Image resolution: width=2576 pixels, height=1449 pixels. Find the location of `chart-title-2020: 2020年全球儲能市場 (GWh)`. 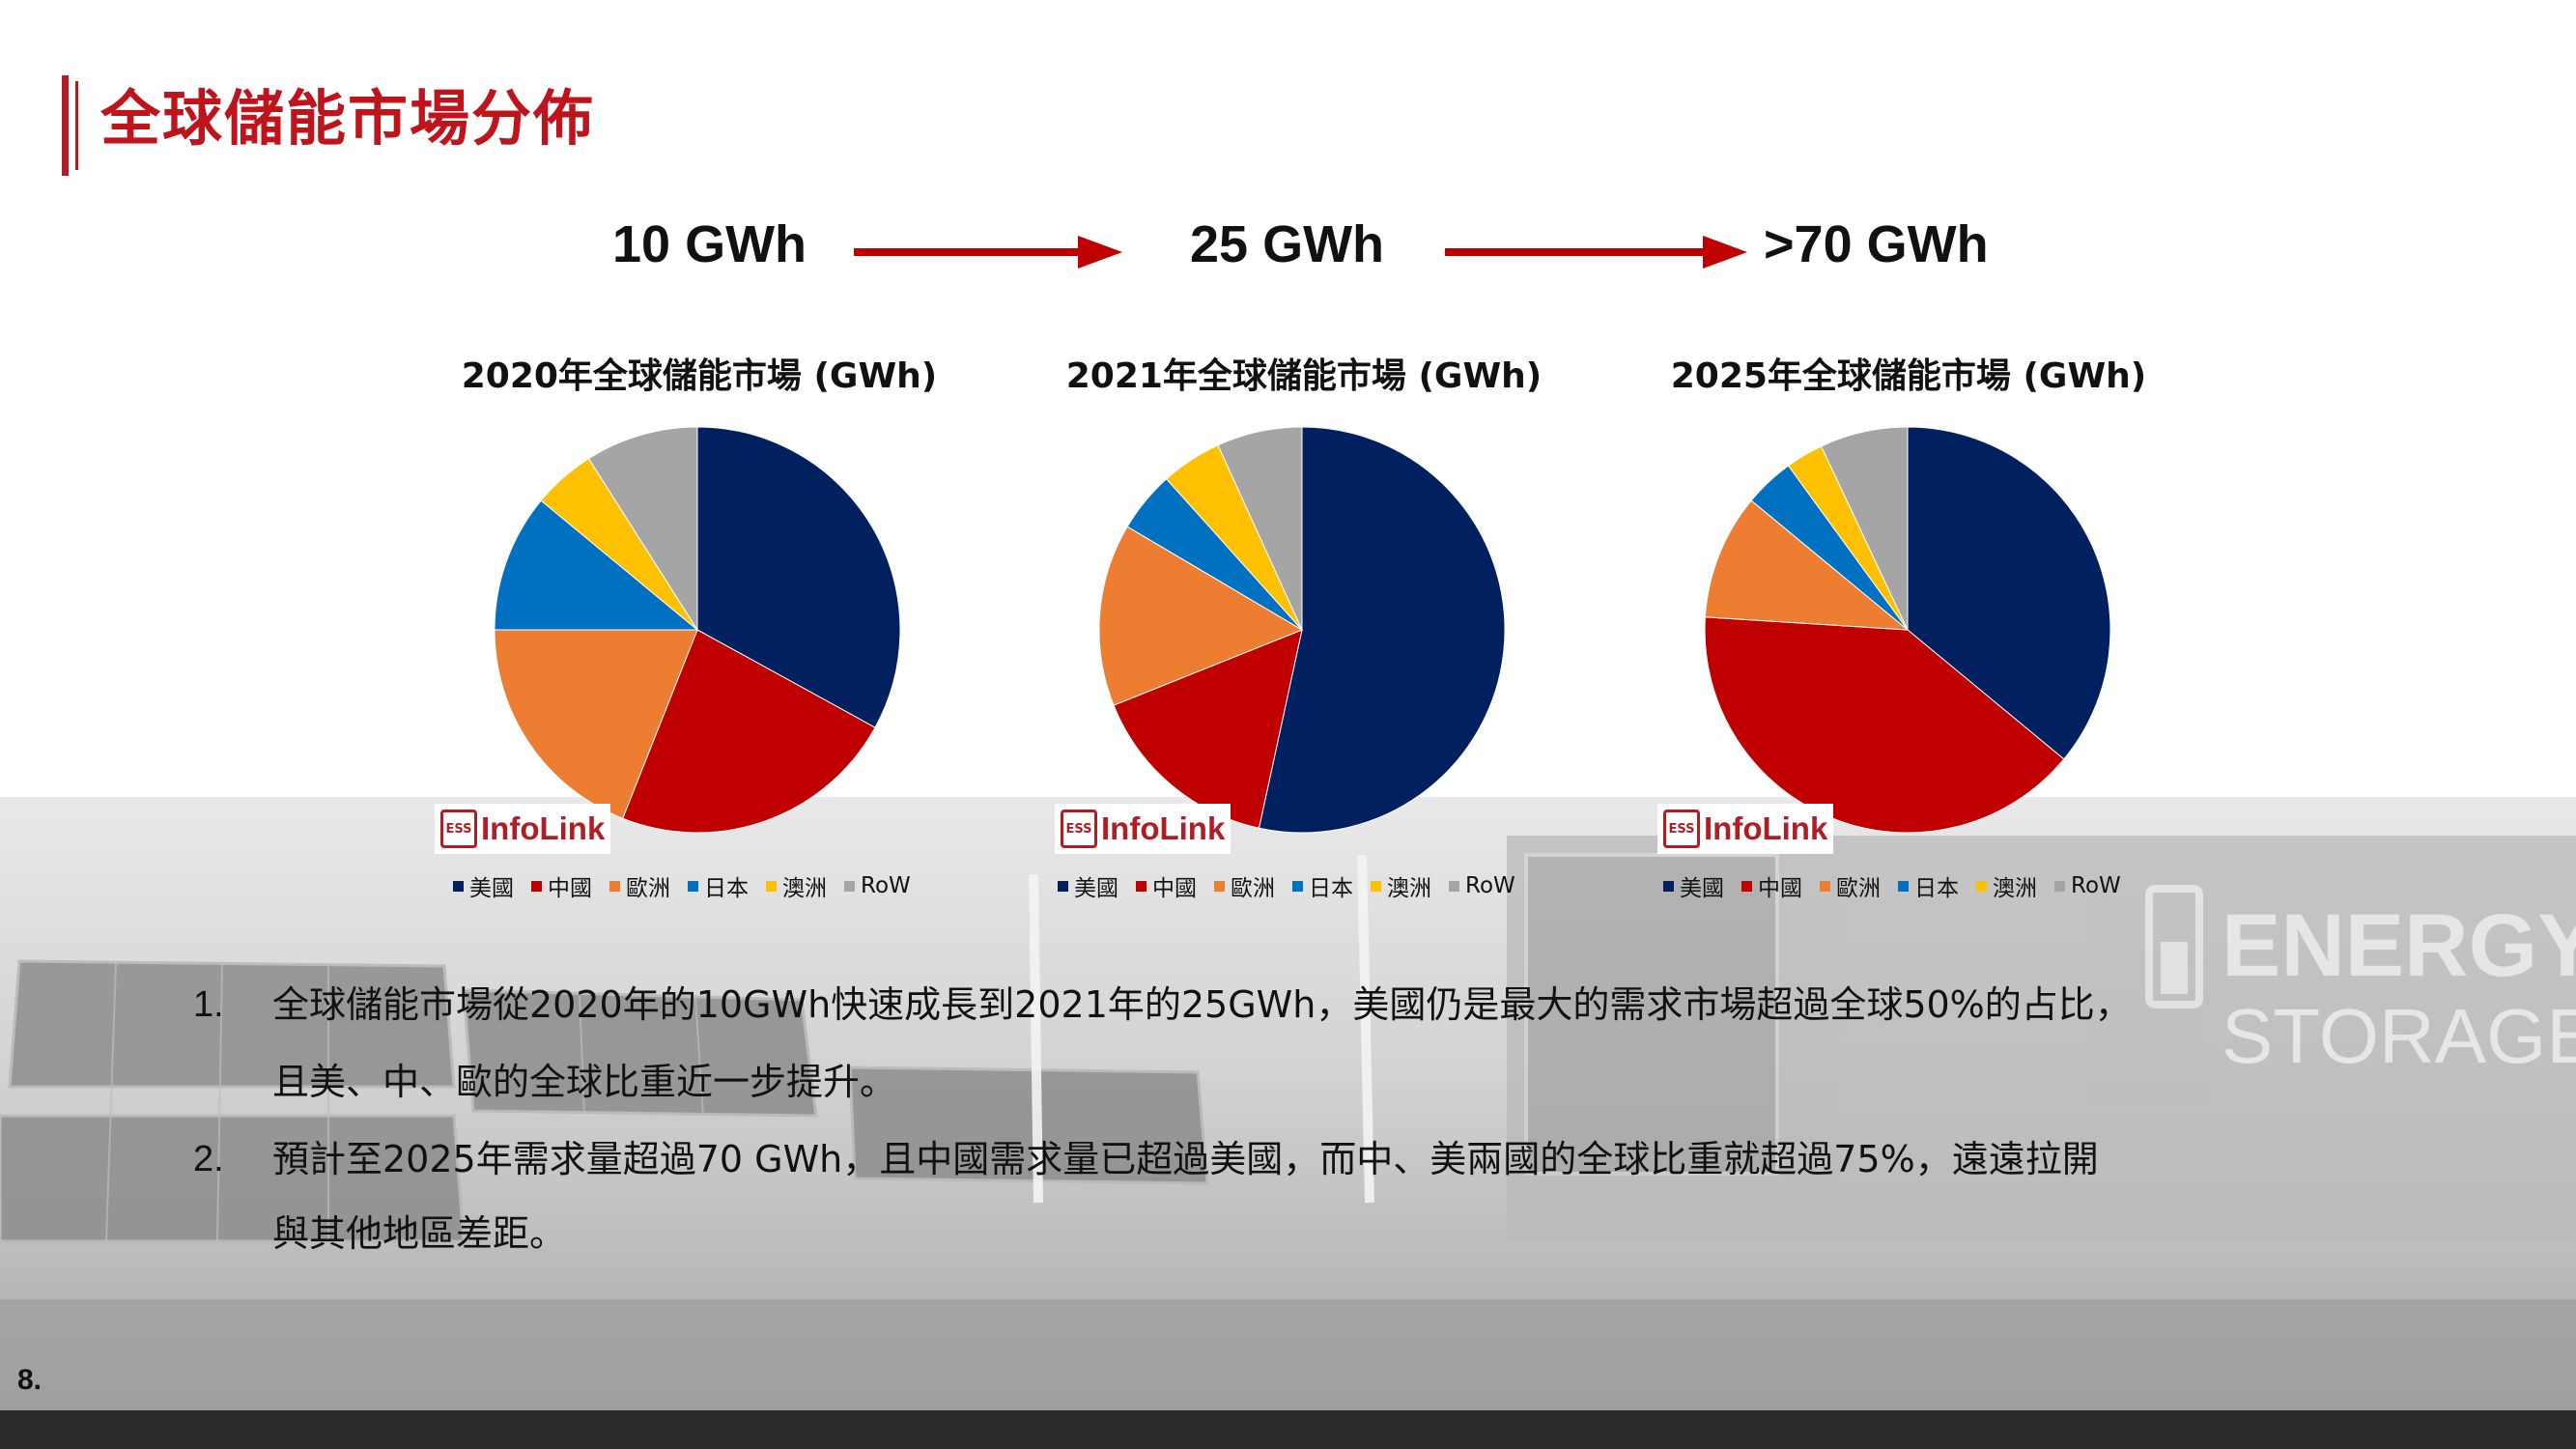

chart-title-2020: 2020年全球儲能市場 (GWh) is located at coordinates (699, 376).